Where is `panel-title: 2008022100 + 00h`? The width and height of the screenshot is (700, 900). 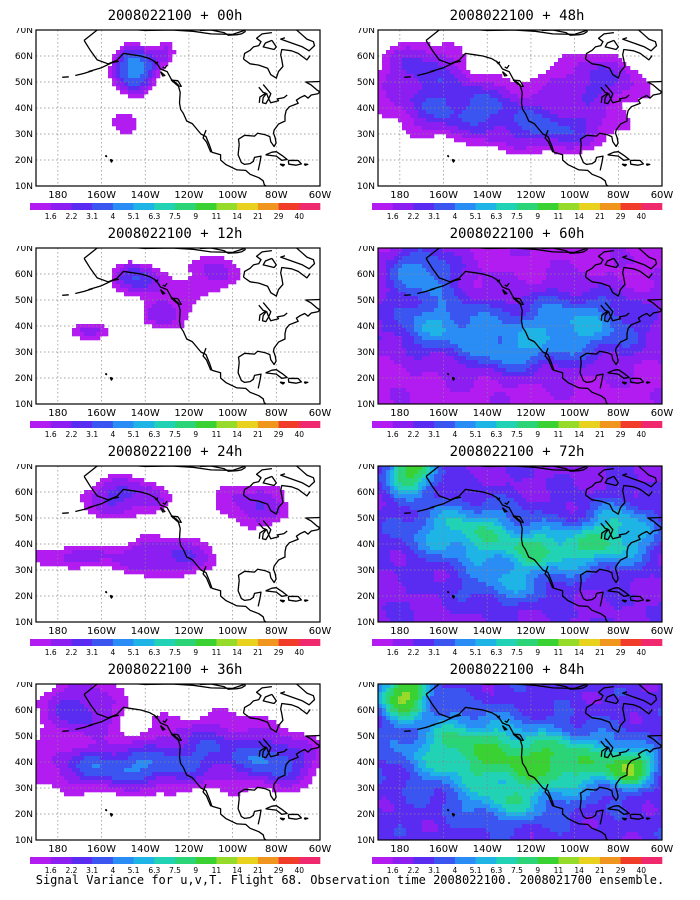 panel-title: 2008022100 + 00h is located at coordinates (175, 16).